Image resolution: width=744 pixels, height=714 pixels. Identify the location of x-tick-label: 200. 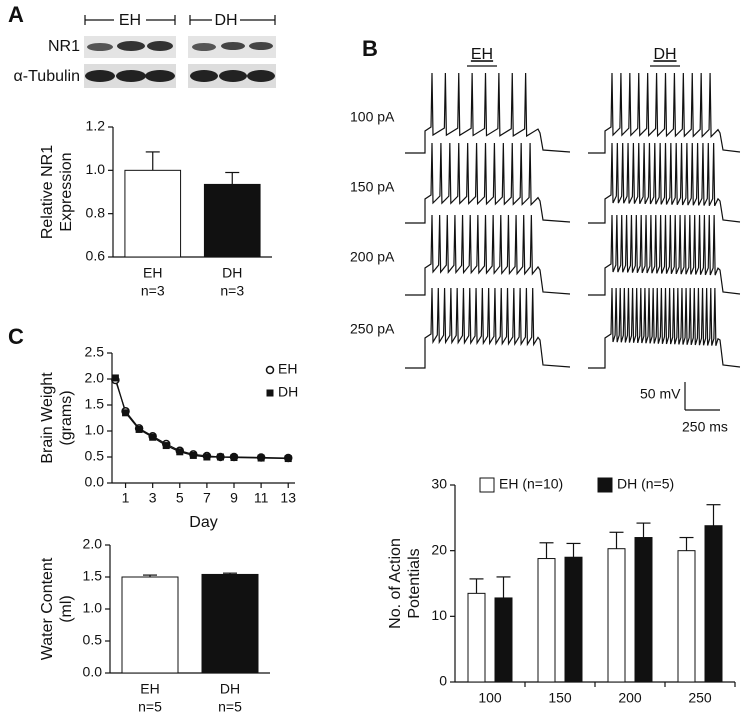
(630, 698).